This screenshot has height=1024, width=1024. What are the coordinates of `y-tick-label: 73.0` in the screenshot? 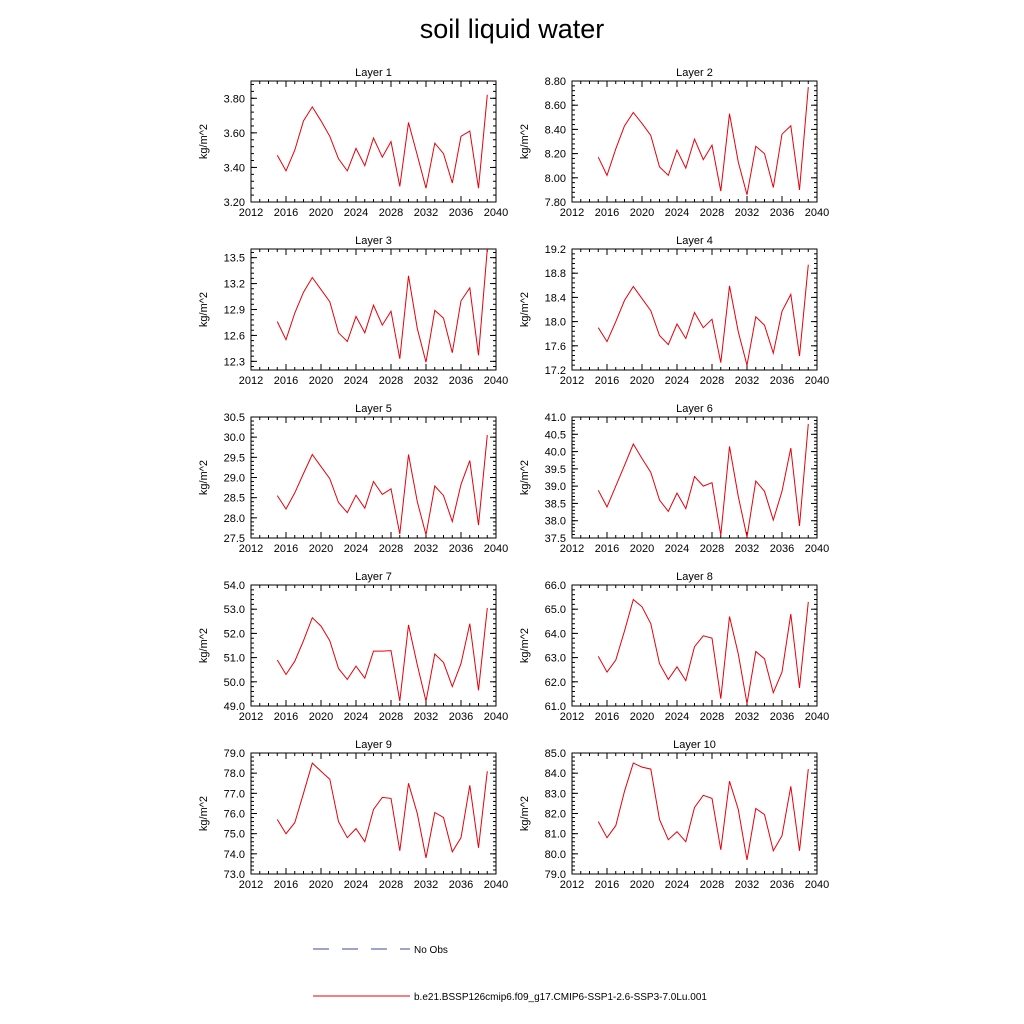 It's located at (234, 875).